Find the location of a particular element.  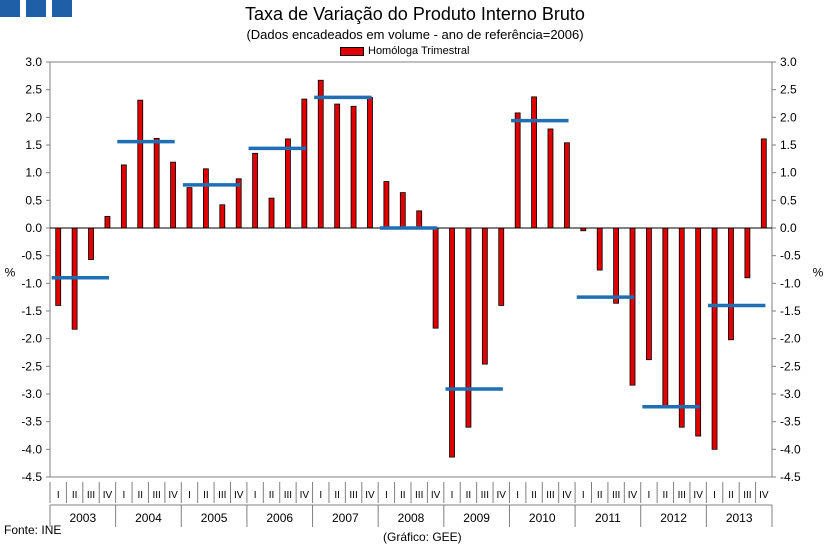

y-tick-label-right: -1.0 is located at coordinates (790, 283).